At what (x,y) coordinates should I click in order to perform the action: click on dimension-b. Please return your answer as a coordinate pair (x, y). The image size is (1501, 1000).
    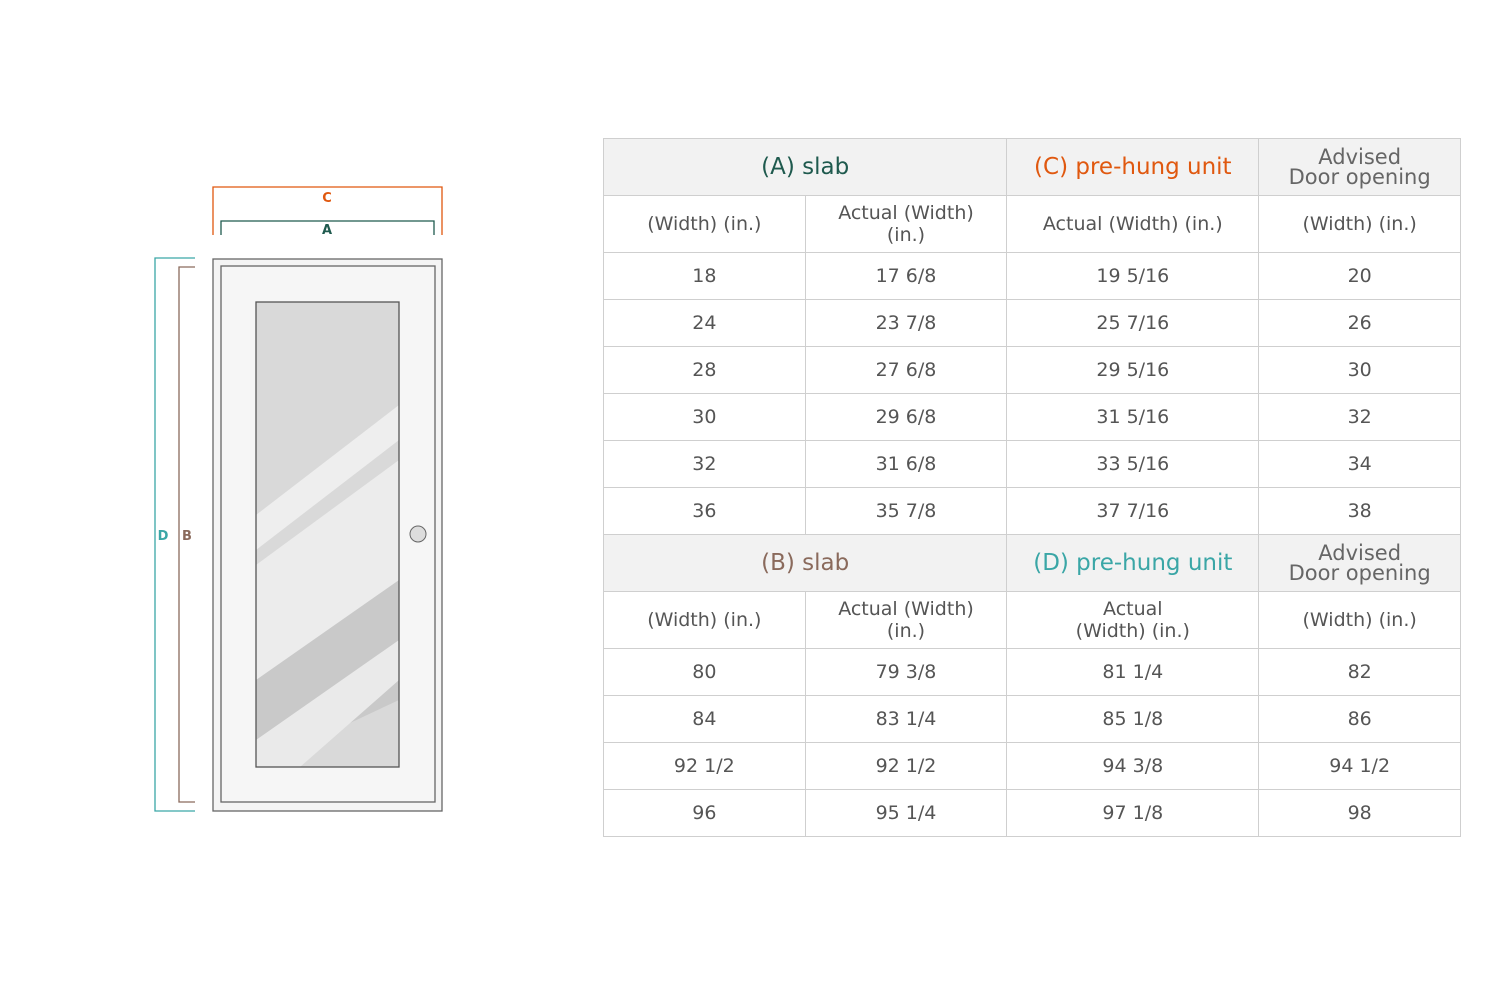
    Looking at the image, I should click on (186, 534).